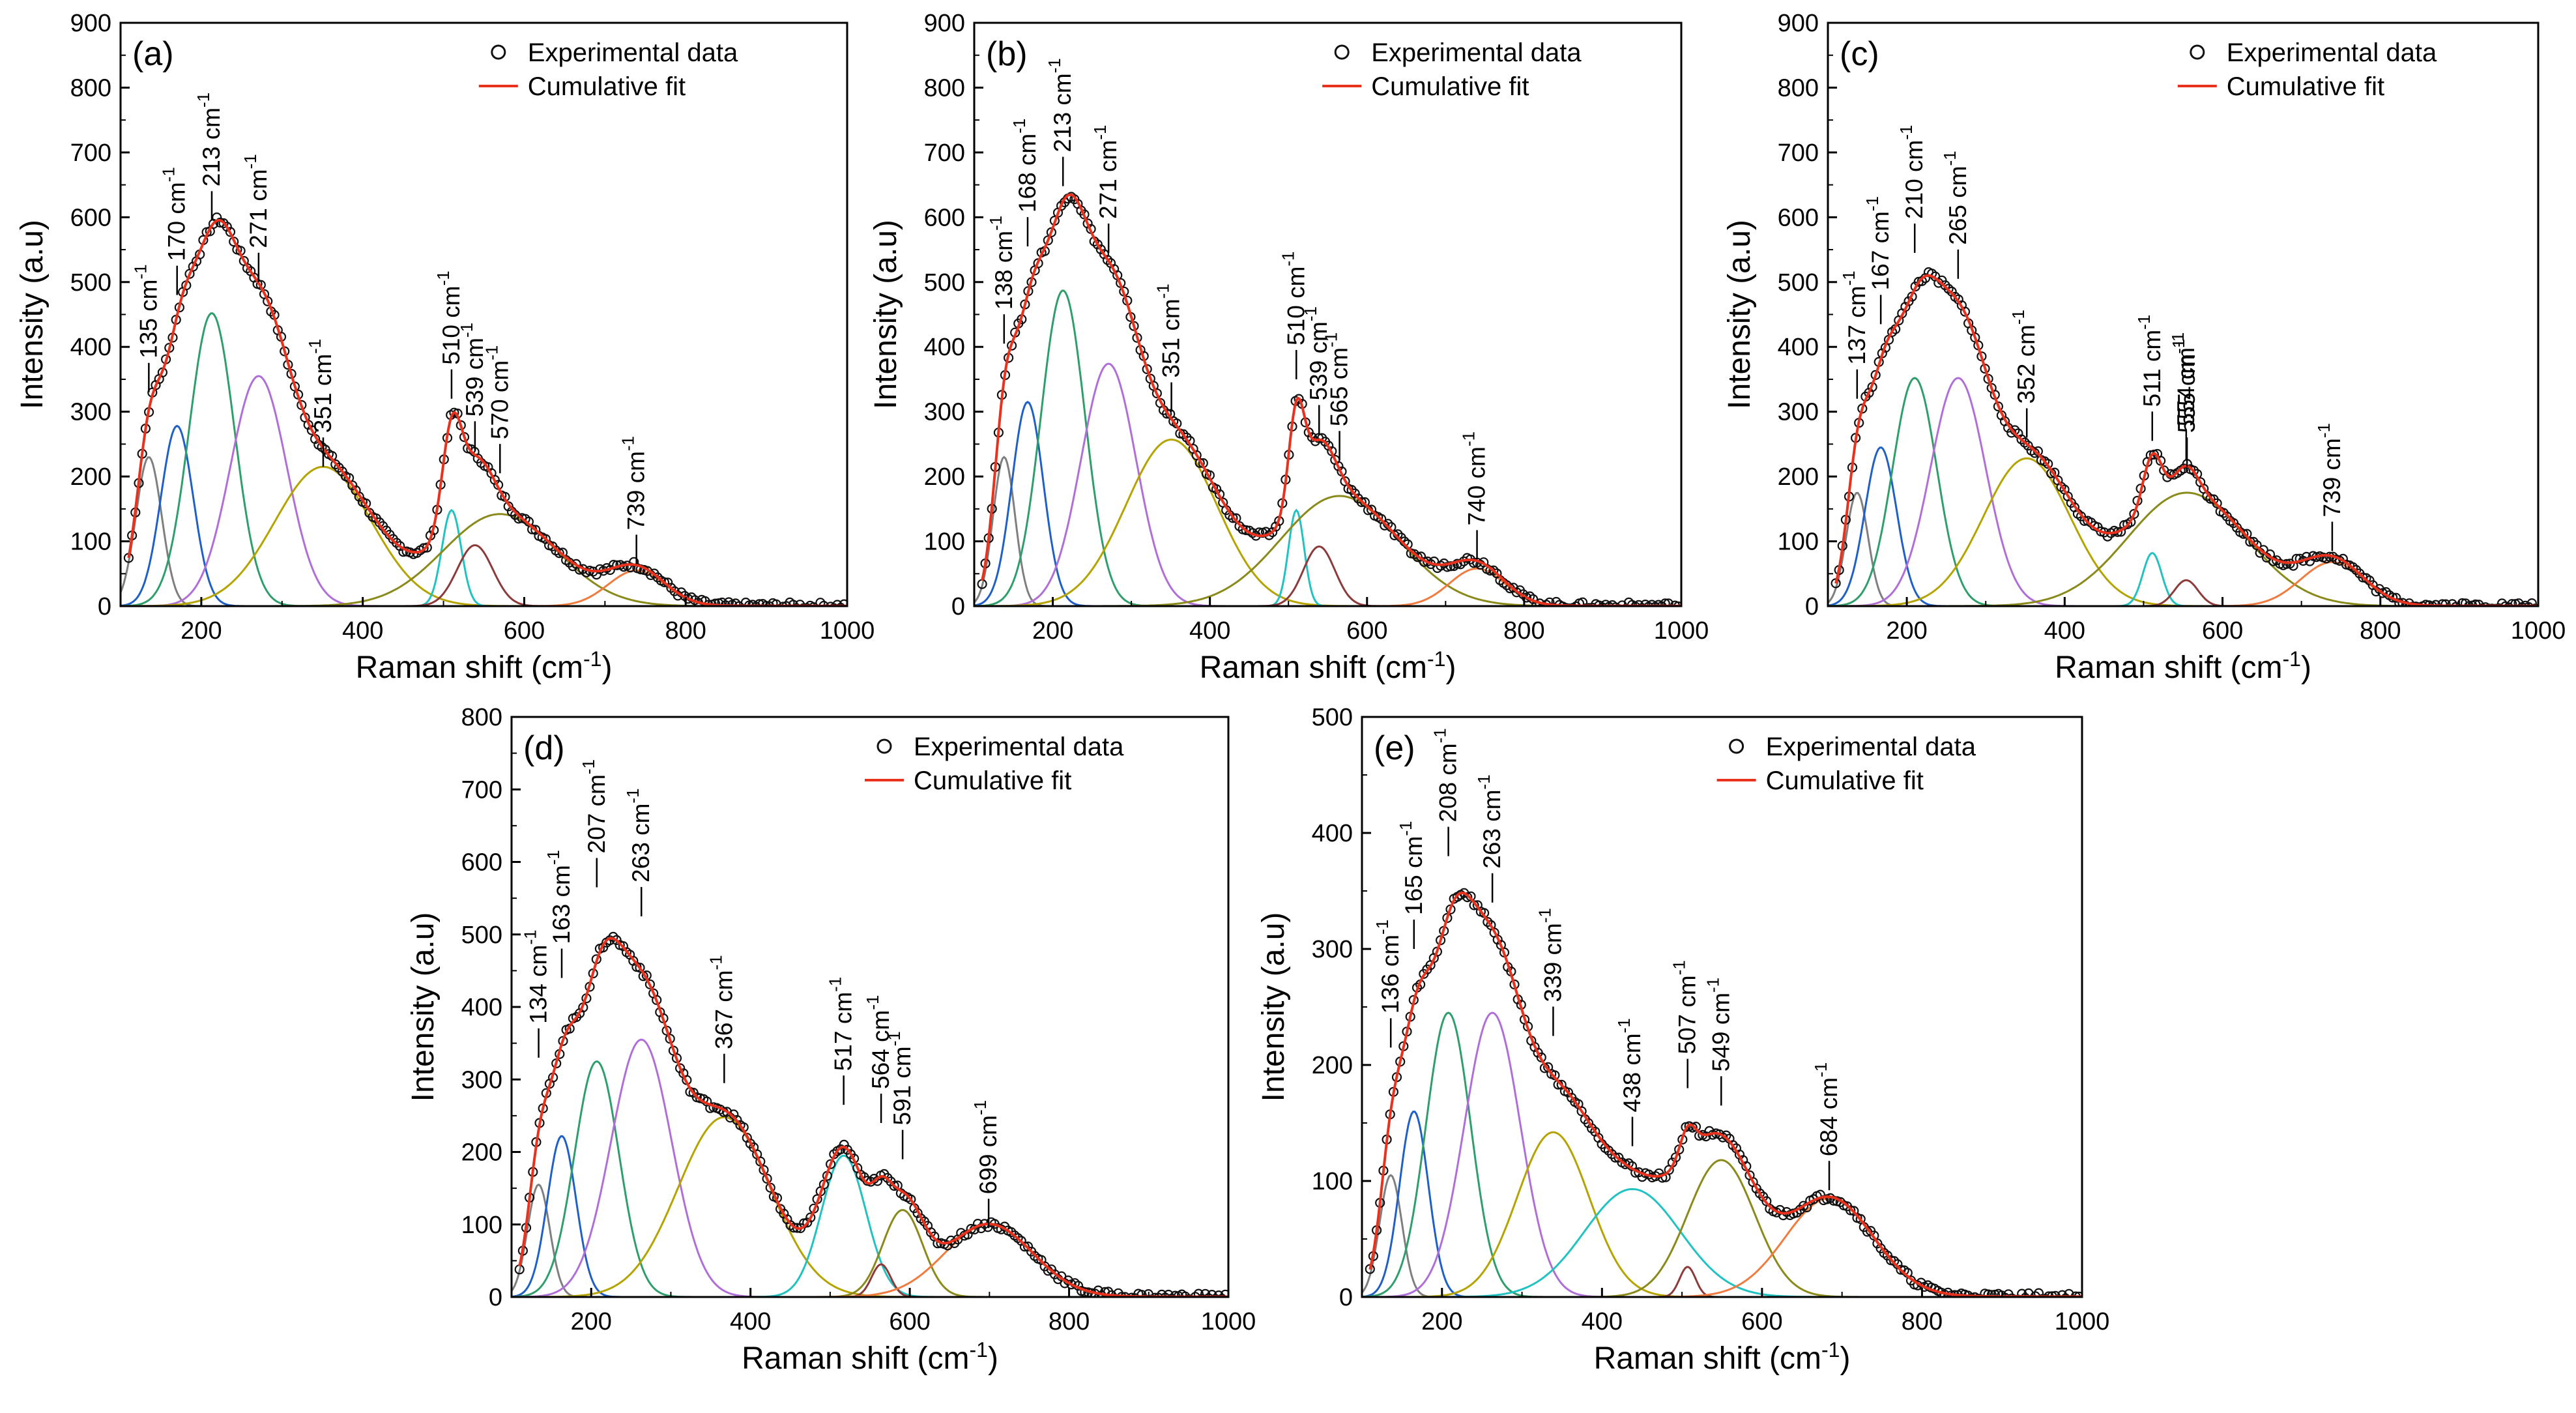 This screenshot has height=1413, width=2576. I want to click on panel-label: (b), so click(1007, 54).